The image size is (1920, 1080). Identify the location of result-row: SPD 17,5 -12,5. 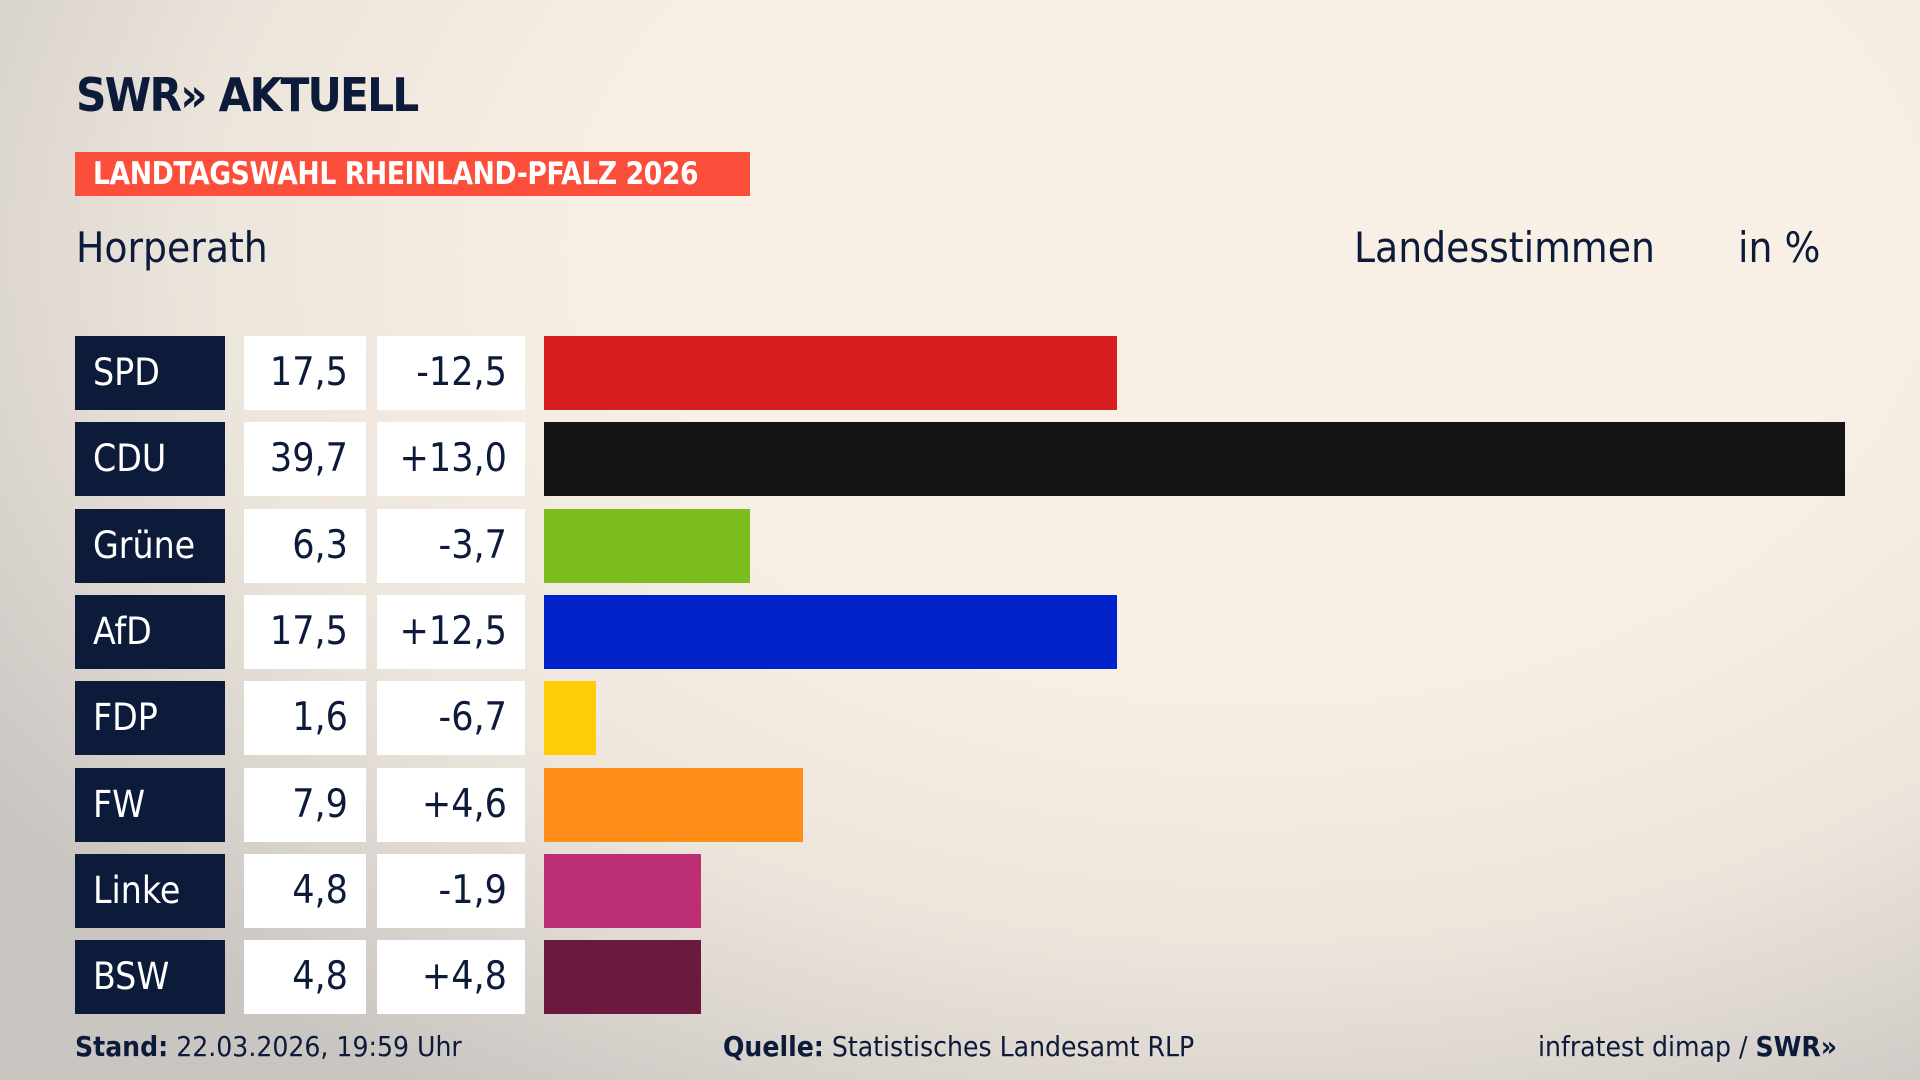
(975, 373).